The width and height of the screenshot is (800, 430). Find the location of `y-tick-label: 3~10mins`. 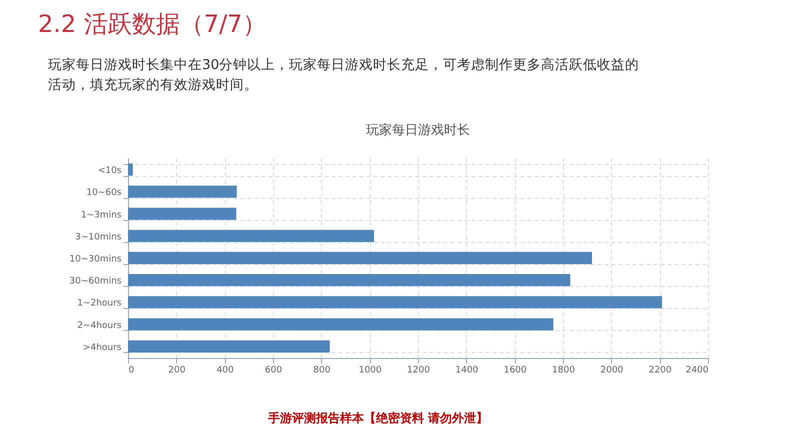

y-tick-label: 3~10mins is located at coordinates (98, 237).